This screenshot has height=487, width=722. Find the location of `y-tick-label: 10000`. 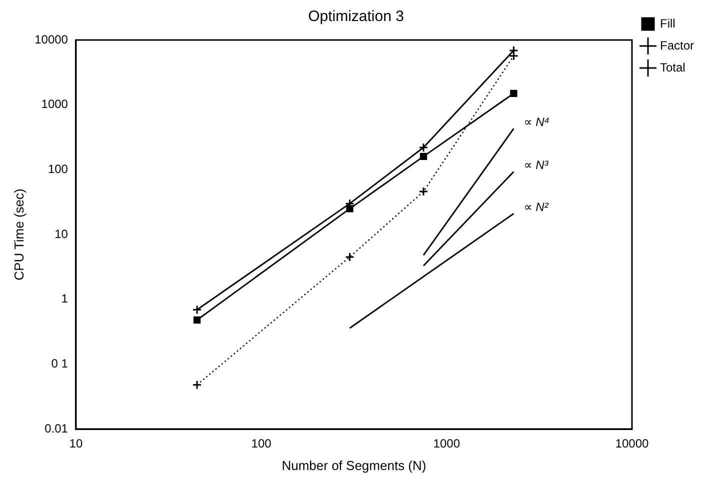

y-tick-label: 10000 is located at coordinates (51, 39).